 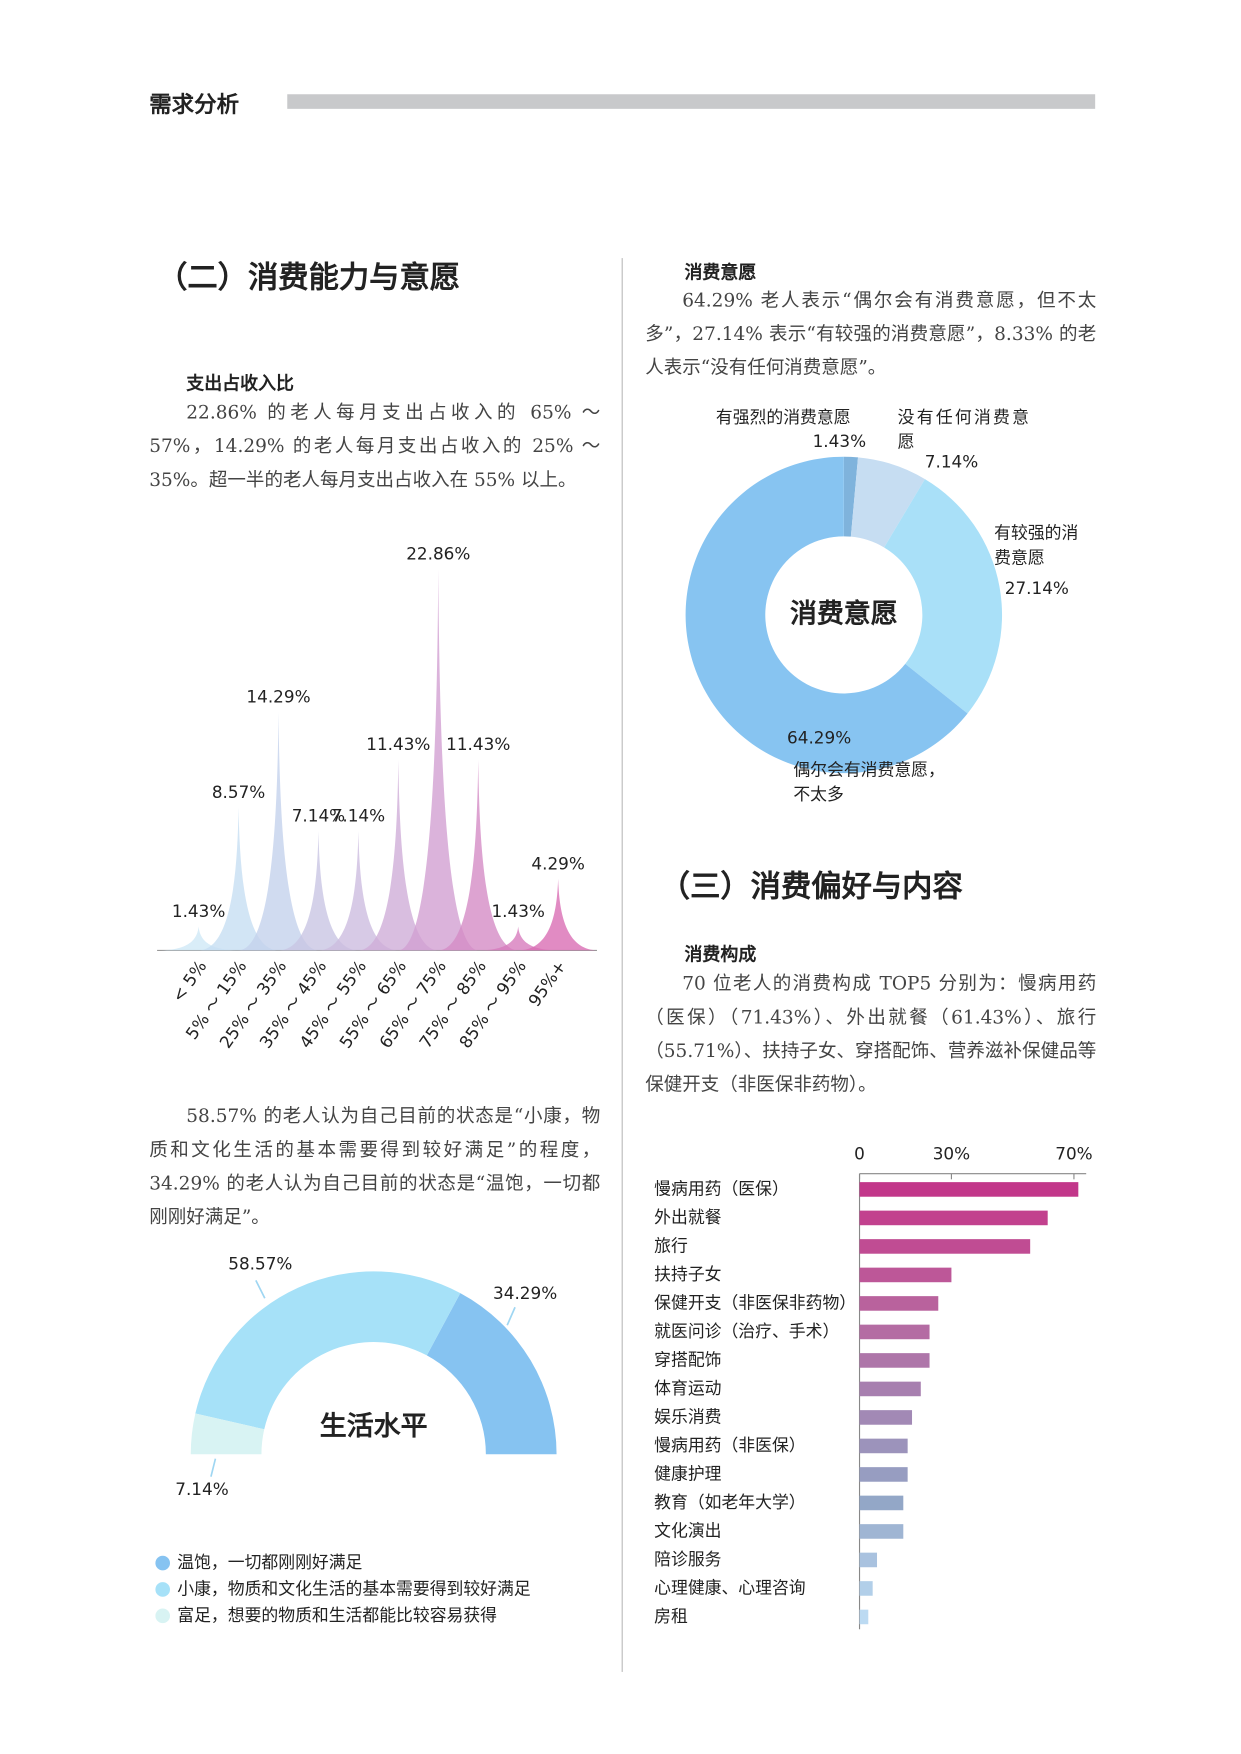 What do you see at coordinates (819, 737) in the screenshot?
I see `value-label: 64.29%` at bounding box center [819, 737].